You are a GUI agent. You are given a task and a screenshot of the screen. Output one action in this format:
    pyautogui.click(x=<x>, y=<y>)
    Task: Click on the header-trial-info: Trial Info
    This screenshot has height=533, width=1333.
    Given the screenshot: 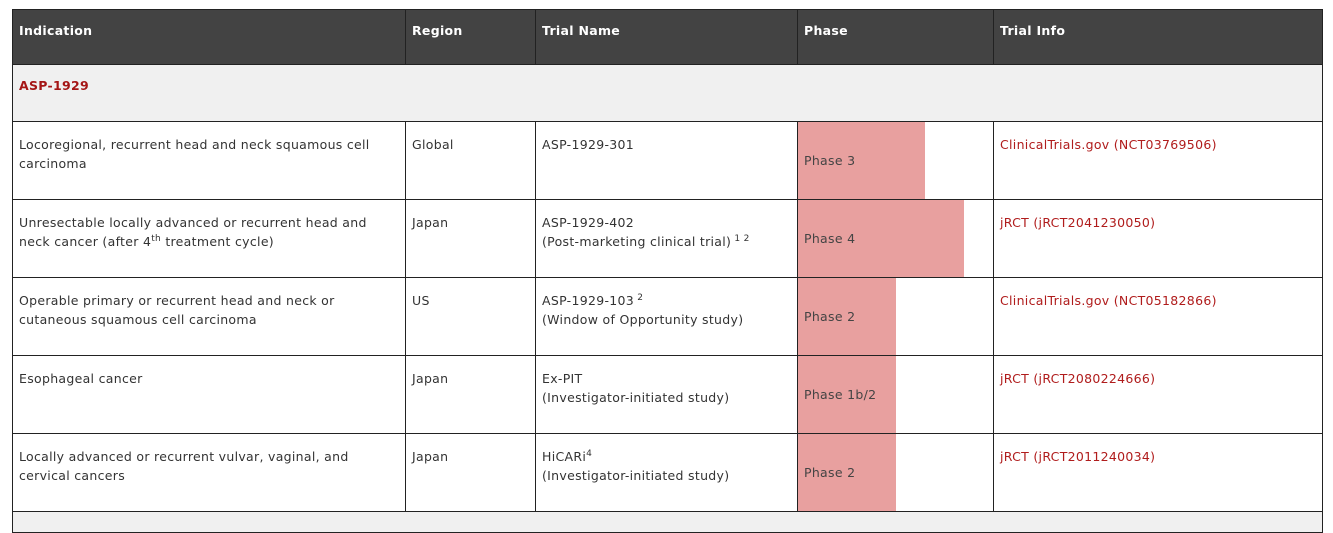 What is the action you would take?
    pyautogui.click(x=1158, y=37)
    